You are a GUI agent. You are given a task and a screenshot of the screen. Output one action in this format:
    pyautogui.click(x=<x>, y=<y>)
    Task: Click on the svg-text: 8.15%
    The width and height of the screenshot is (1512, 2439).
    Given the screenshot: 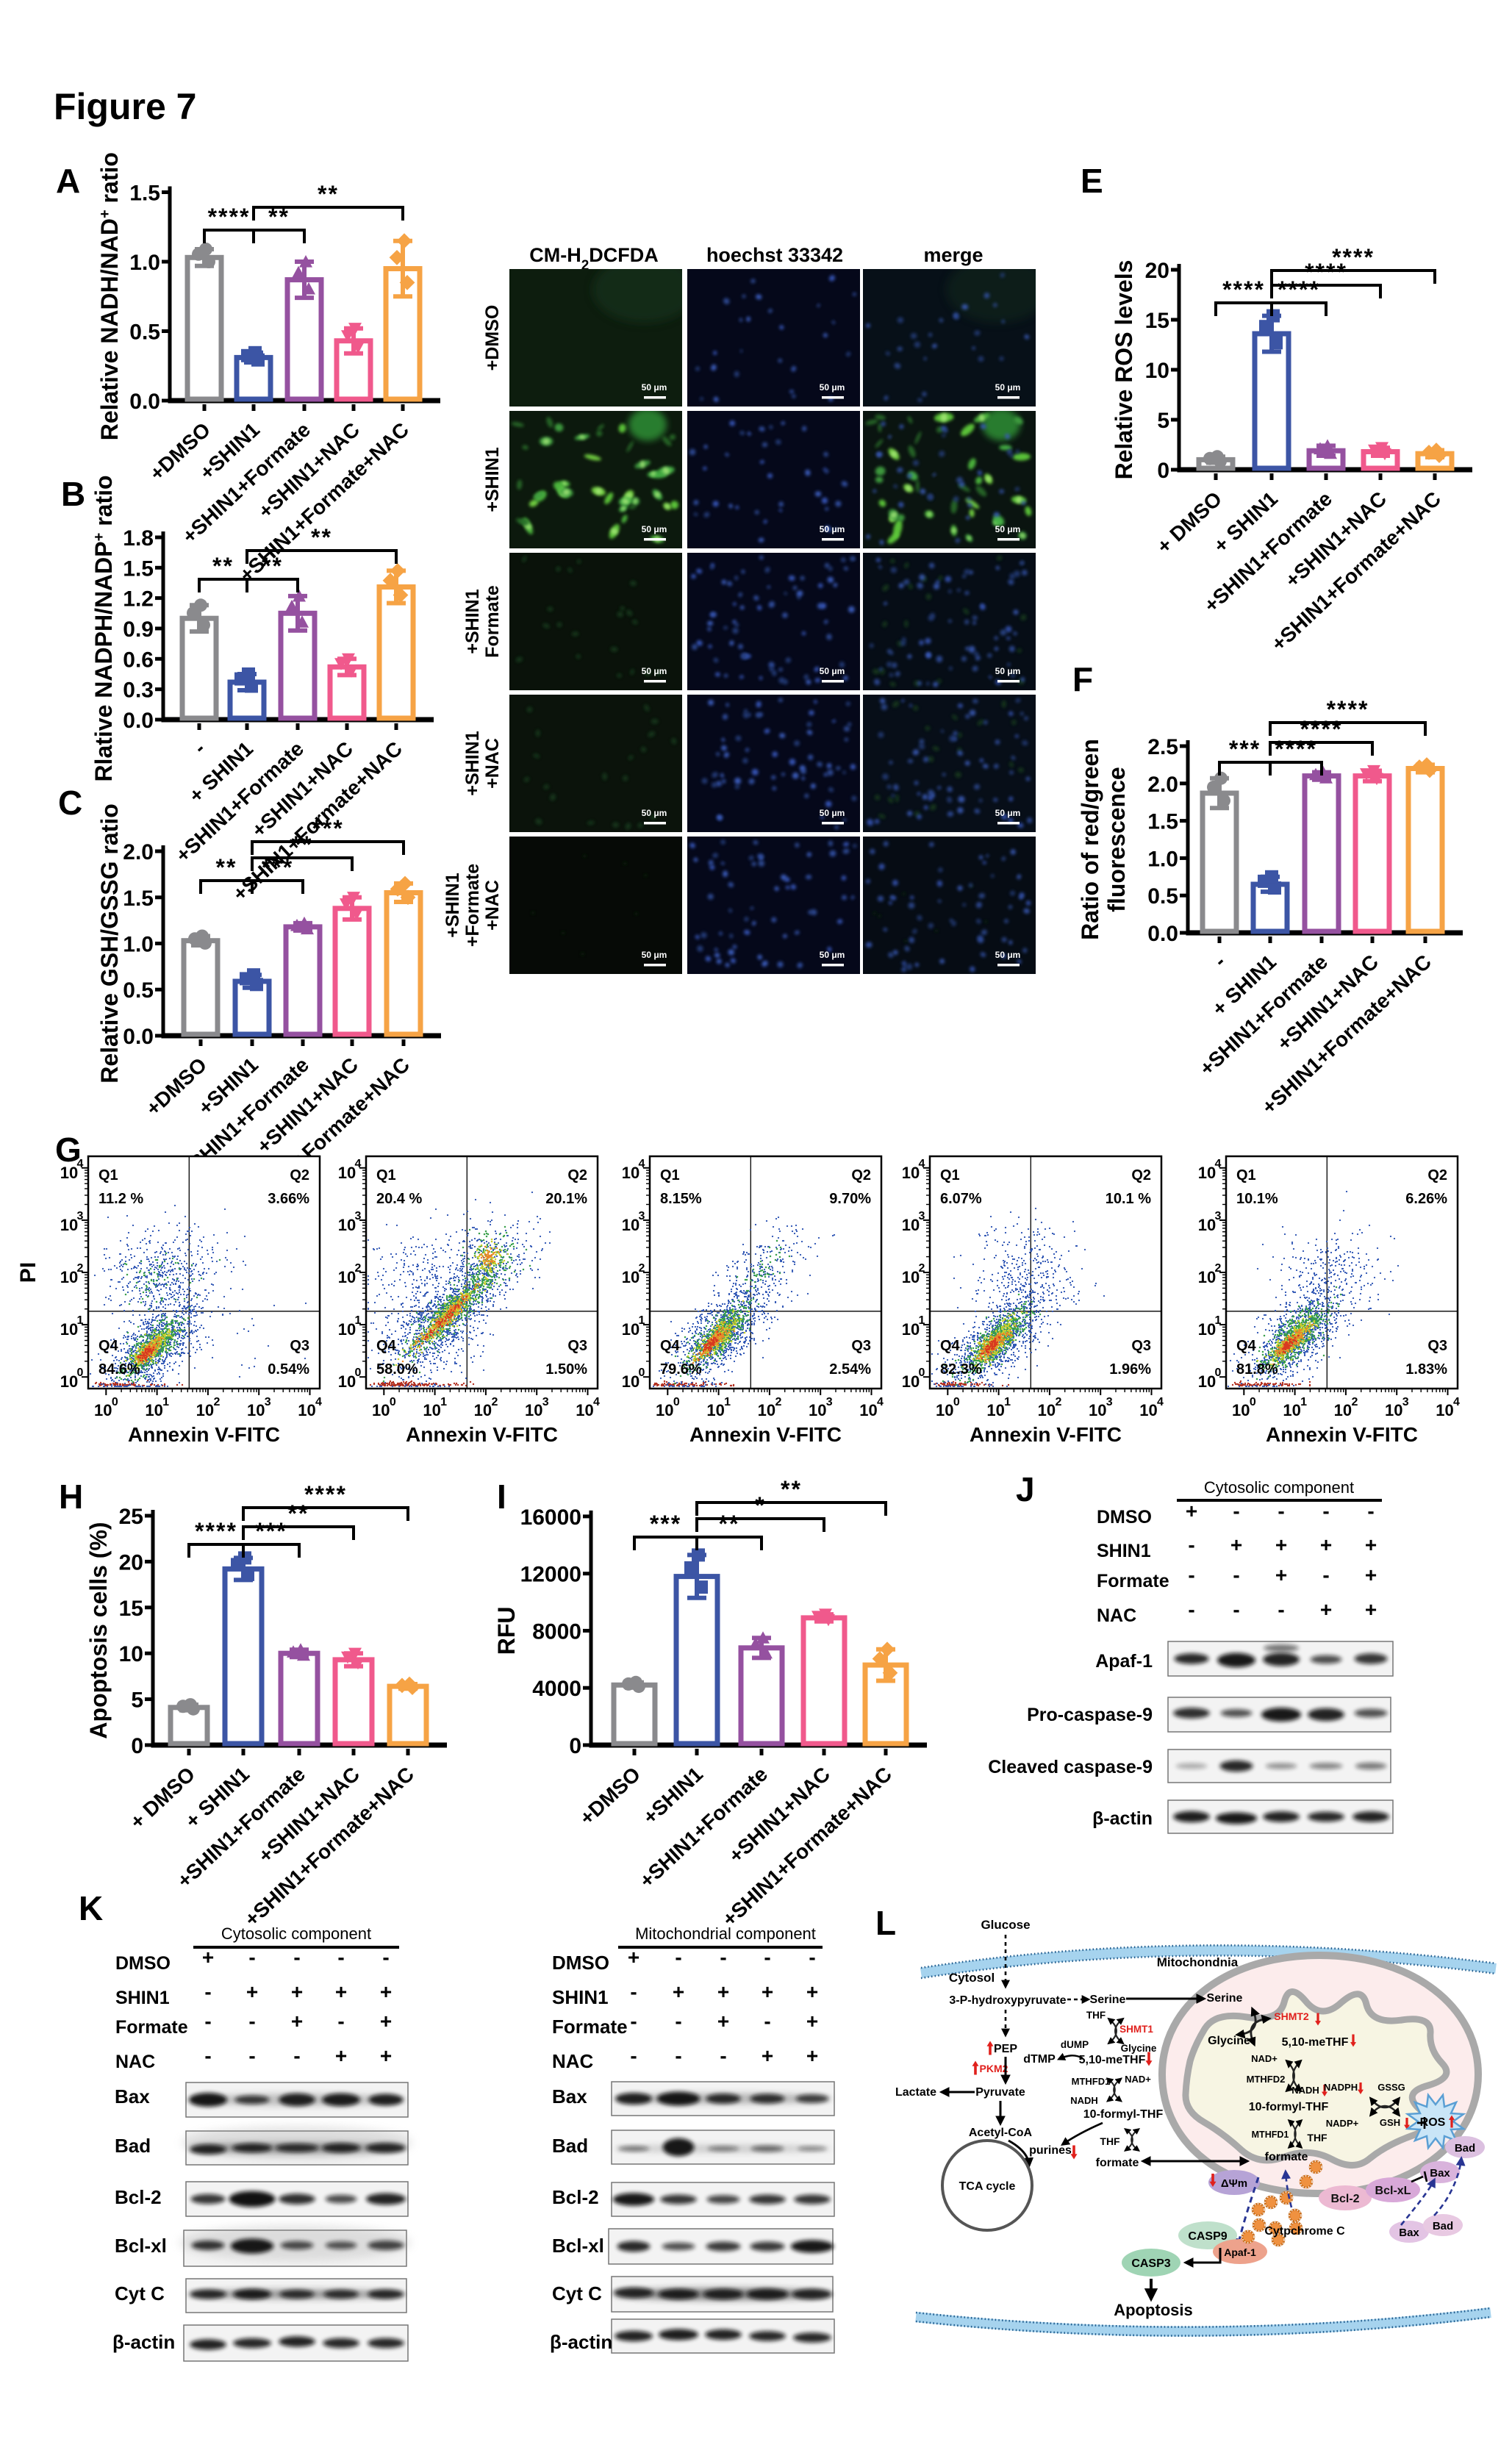 What is the action you would take?
    pyautogui.click(x=681, y=1199)
    